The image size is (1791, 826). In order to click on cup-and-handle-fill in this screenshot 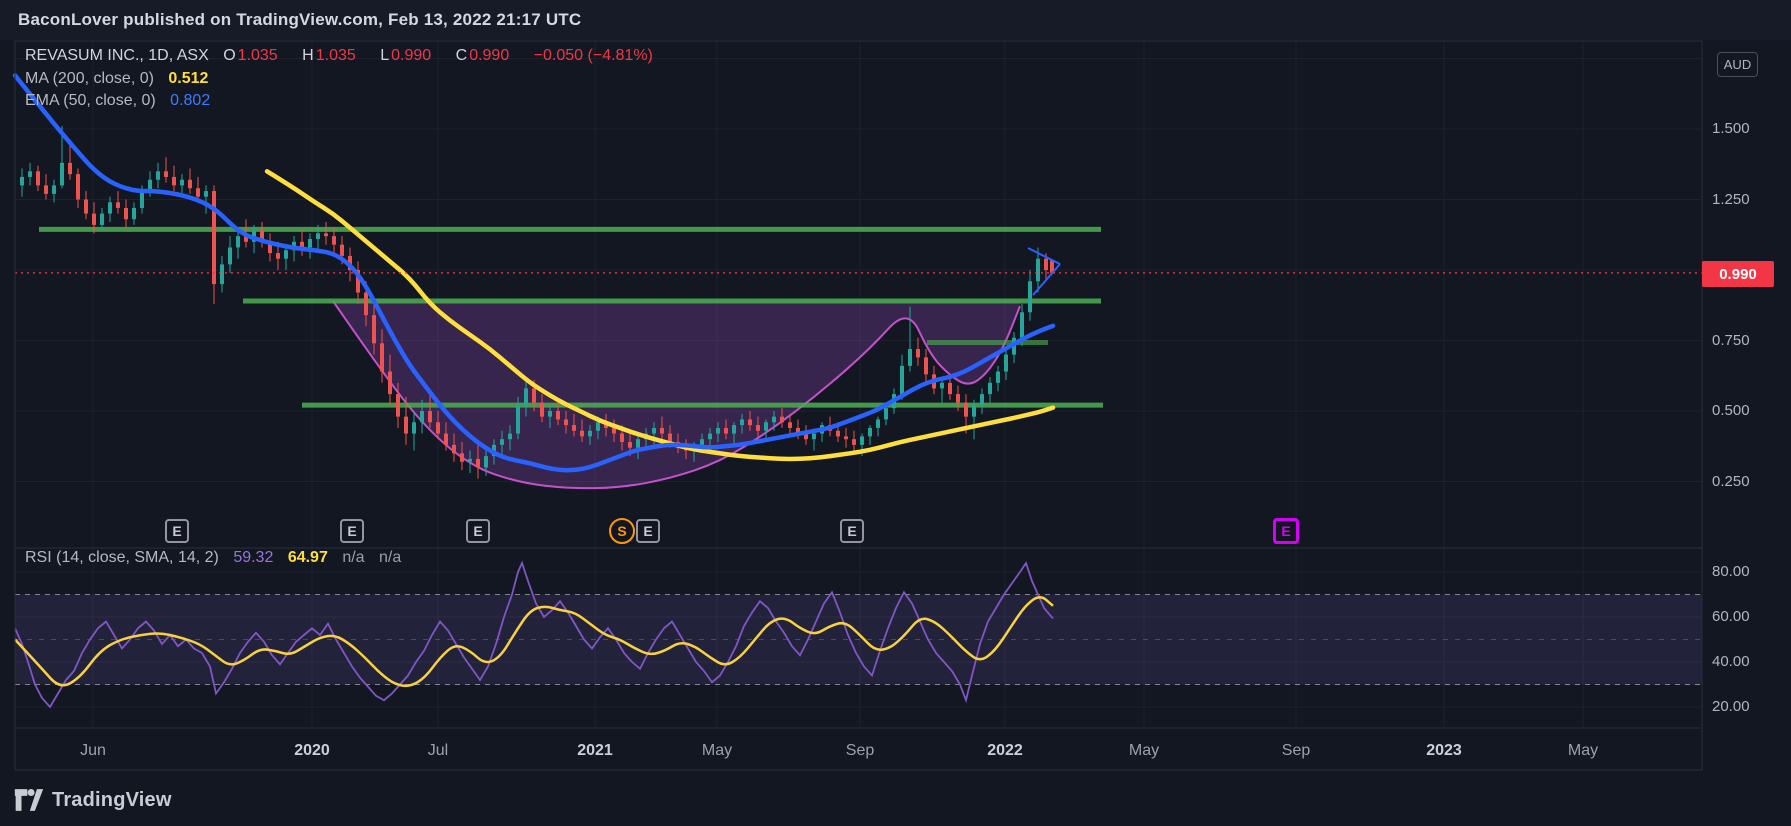, I will do `click(676, 395)`.